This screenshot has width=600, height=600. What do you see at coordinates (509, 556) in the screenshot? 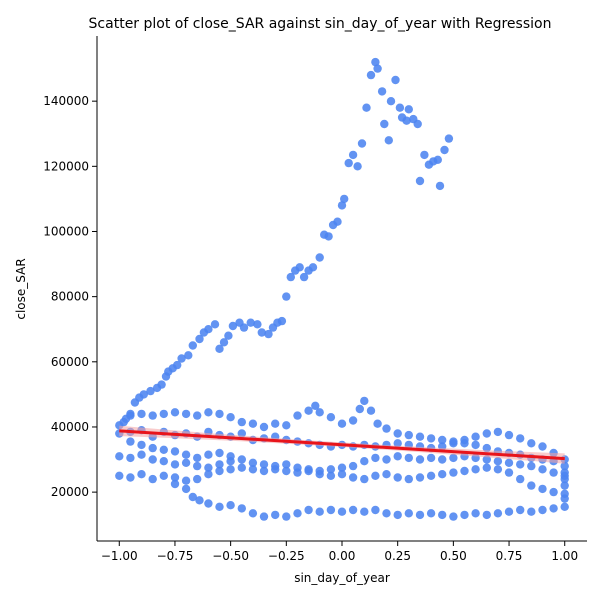
I see `x-tick-label: 0.75` at bounding box center [509, 556].